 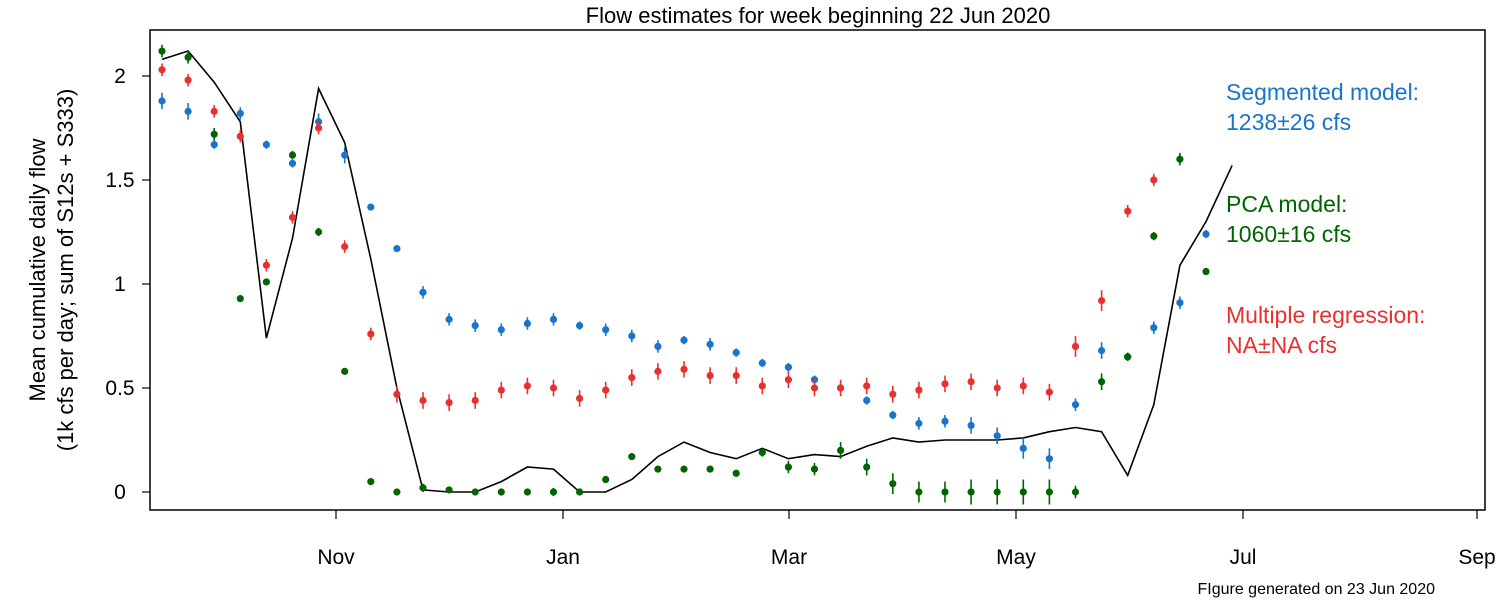 I want to click on x-axis: Nov Jan Mar May Jul Sep, so click(x=906, y=539).